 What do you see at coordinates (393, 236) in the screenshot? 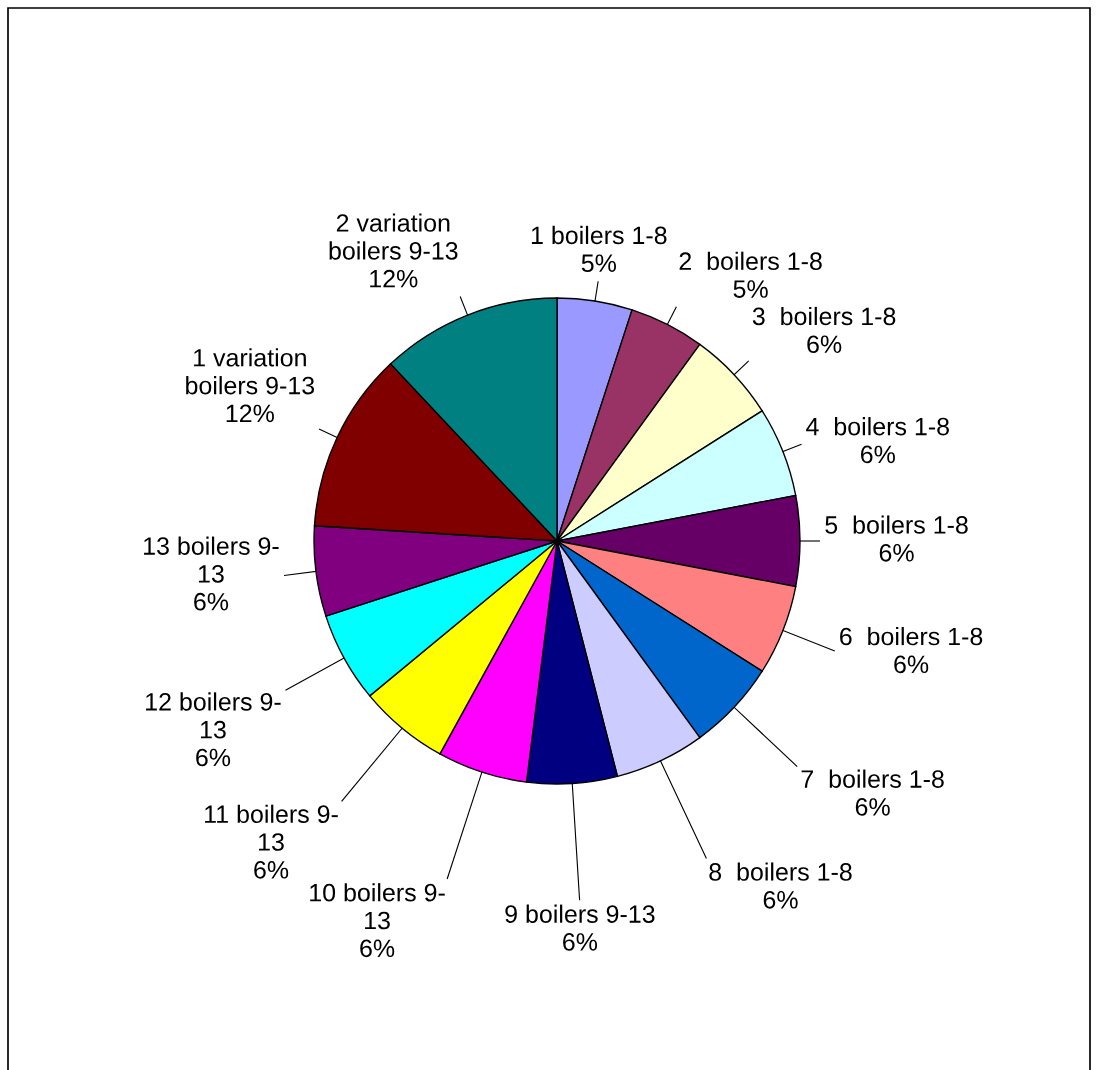
I see `slice-label: 2 variation boilers 9-13` at bounding box center [393, 236].